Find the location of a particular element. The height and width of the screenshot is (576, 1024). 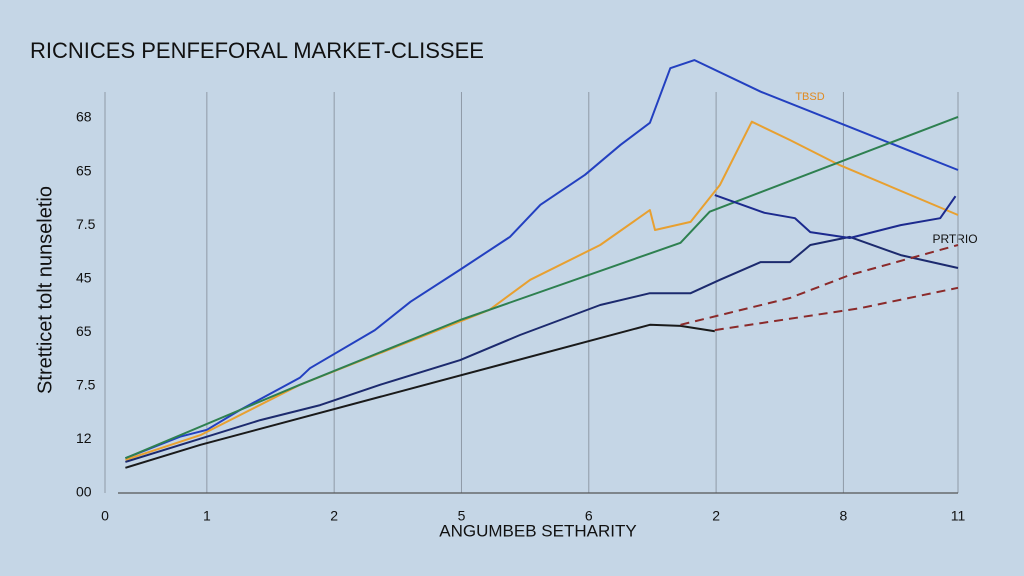

y-tick-label: 45 is located at coordinates (84, 277).